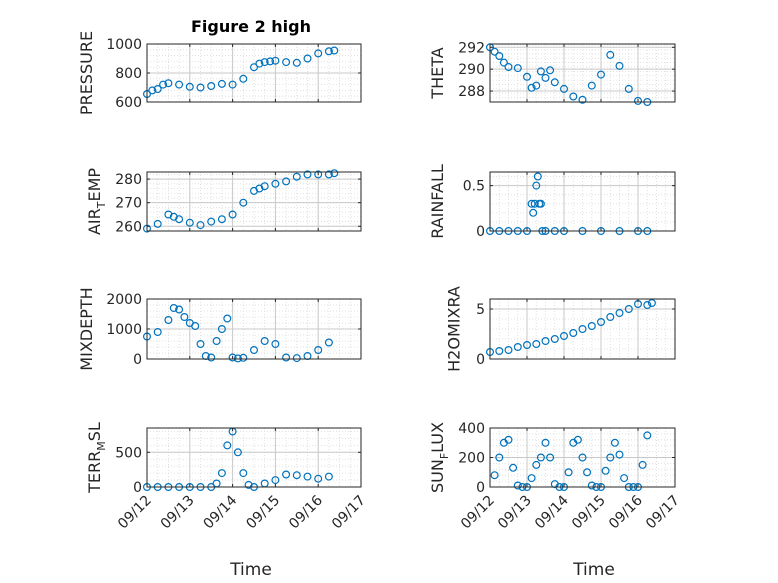 The image size is (778, 583). Describe the element at coordinates (437, 73) in the screenshot. I see `y-axis-label: THETA` at that location.